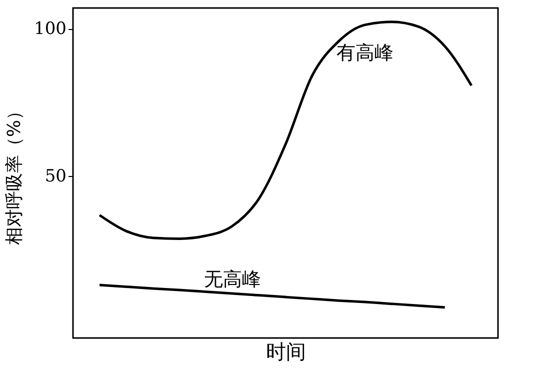 This screenshot has width=554, height=388. Describe the element at coordinates (55, 176) in the screenshot. I see `y-tick-label: 50` at that location.